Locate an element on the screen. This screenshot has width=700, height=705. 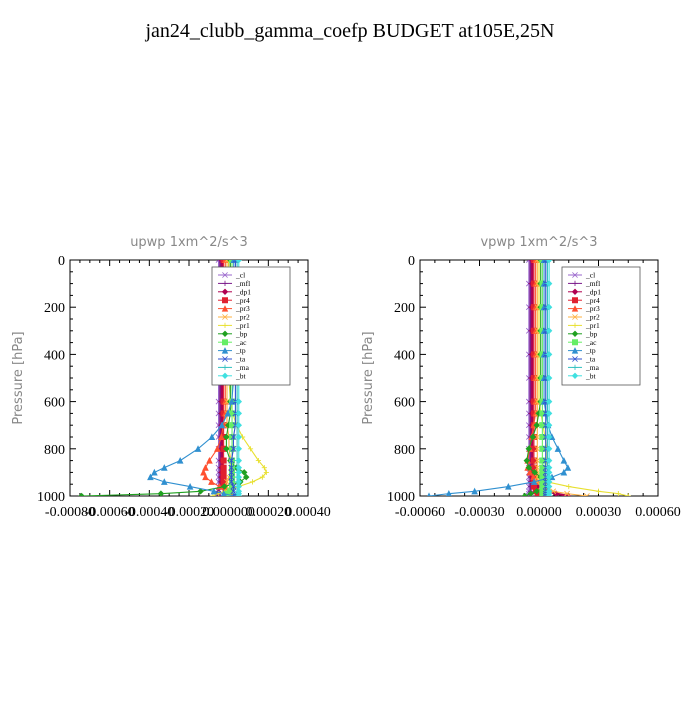
x-tick-label: 0.00040 is located at coordinates (308, 512).